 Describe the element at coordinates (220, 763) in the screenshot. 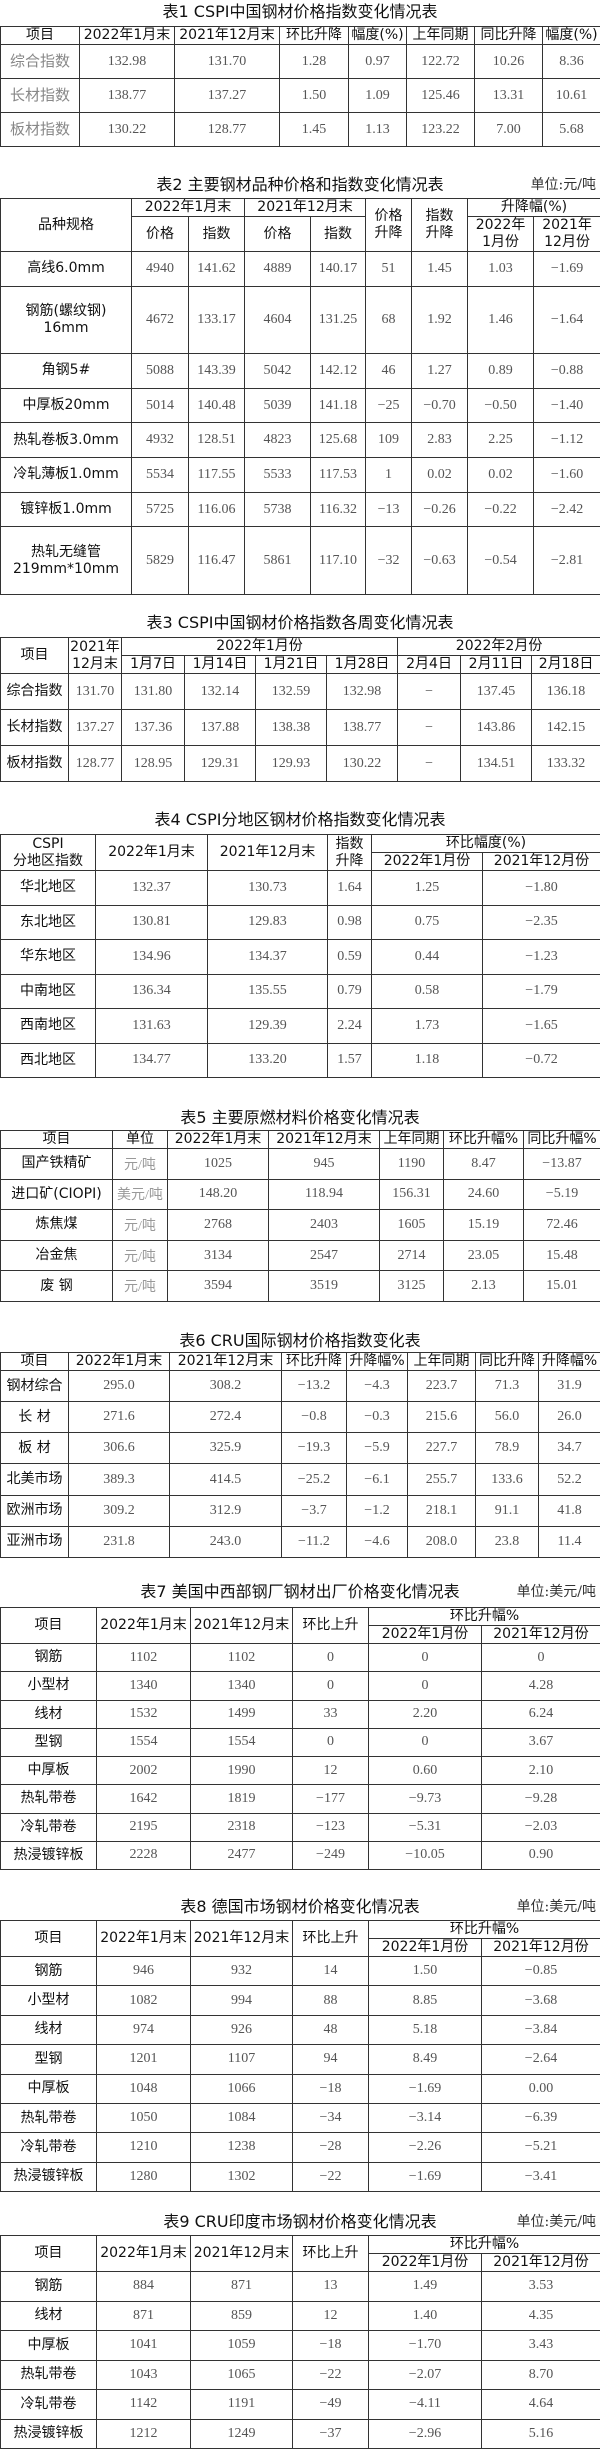

I see `table-cell: 129.31` at that location.